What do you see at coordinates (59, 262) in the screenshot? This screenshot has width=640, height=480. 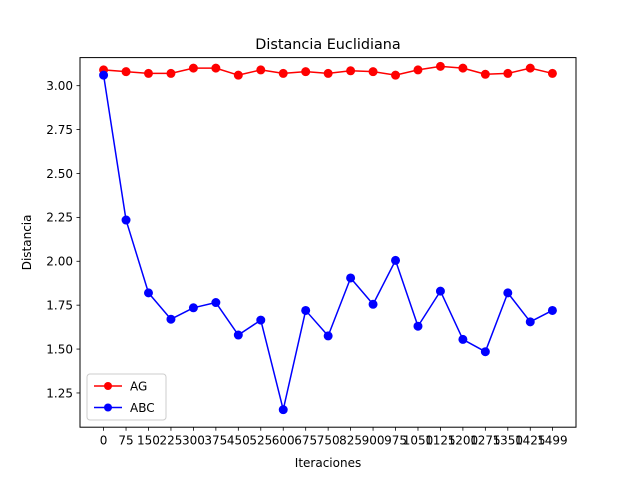 I see `y-tick-label: 2.00` at bounding box center [59, 262].